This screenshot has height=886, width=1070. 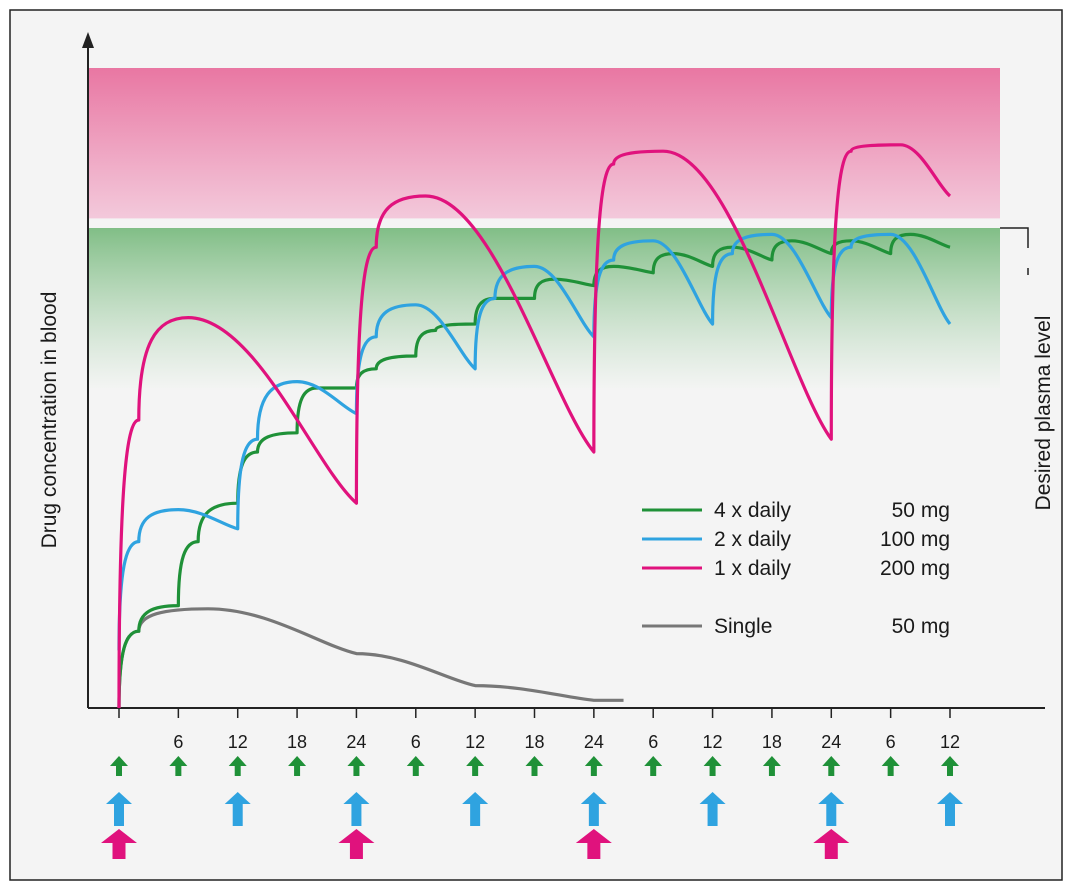 What do you see at coordinates (753, 510) in the screenshot?
I see `legend-series-label: 4 x daily` at bounding box center [753, 510].